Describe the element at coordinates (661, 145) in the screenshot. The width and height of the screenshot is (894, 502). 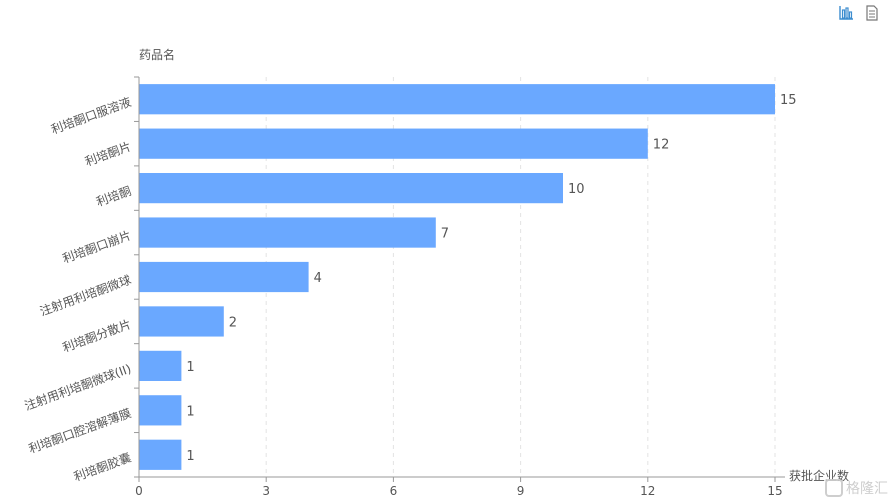
I see `data-label: 12` at that location.